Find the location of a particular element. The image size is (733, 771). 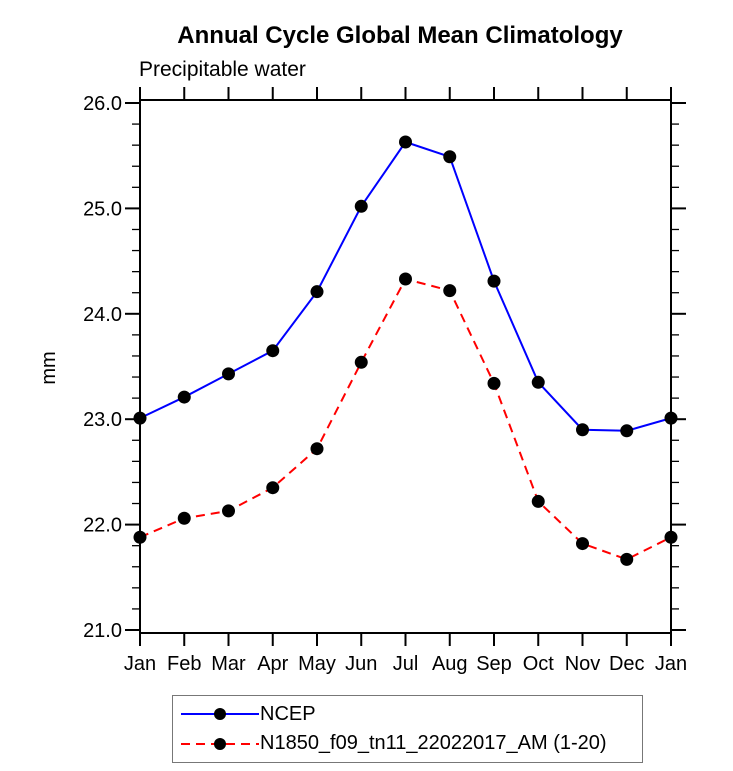

x-tick-label: Aug is located at coordinates (450, 664).